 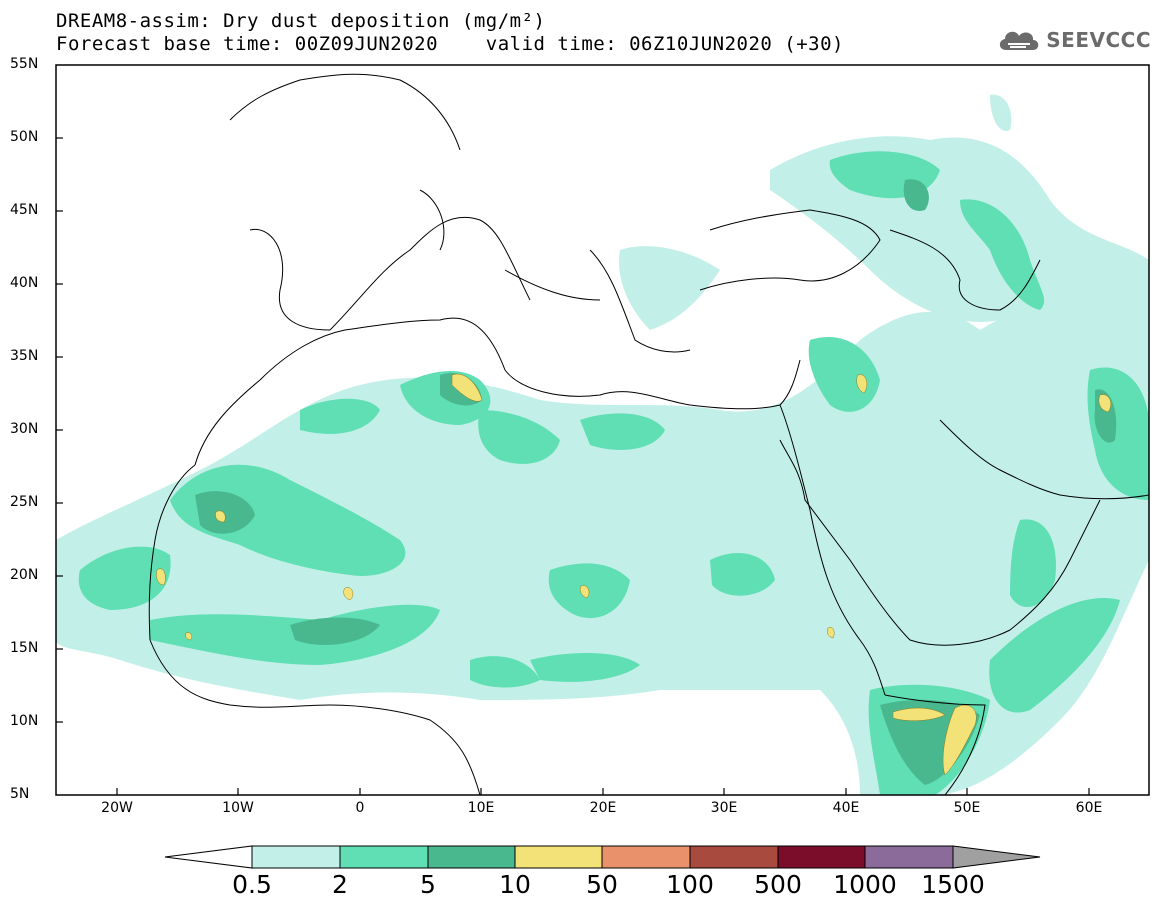 I want to click on colorbar-label: 10, so click(x=515, y=884).